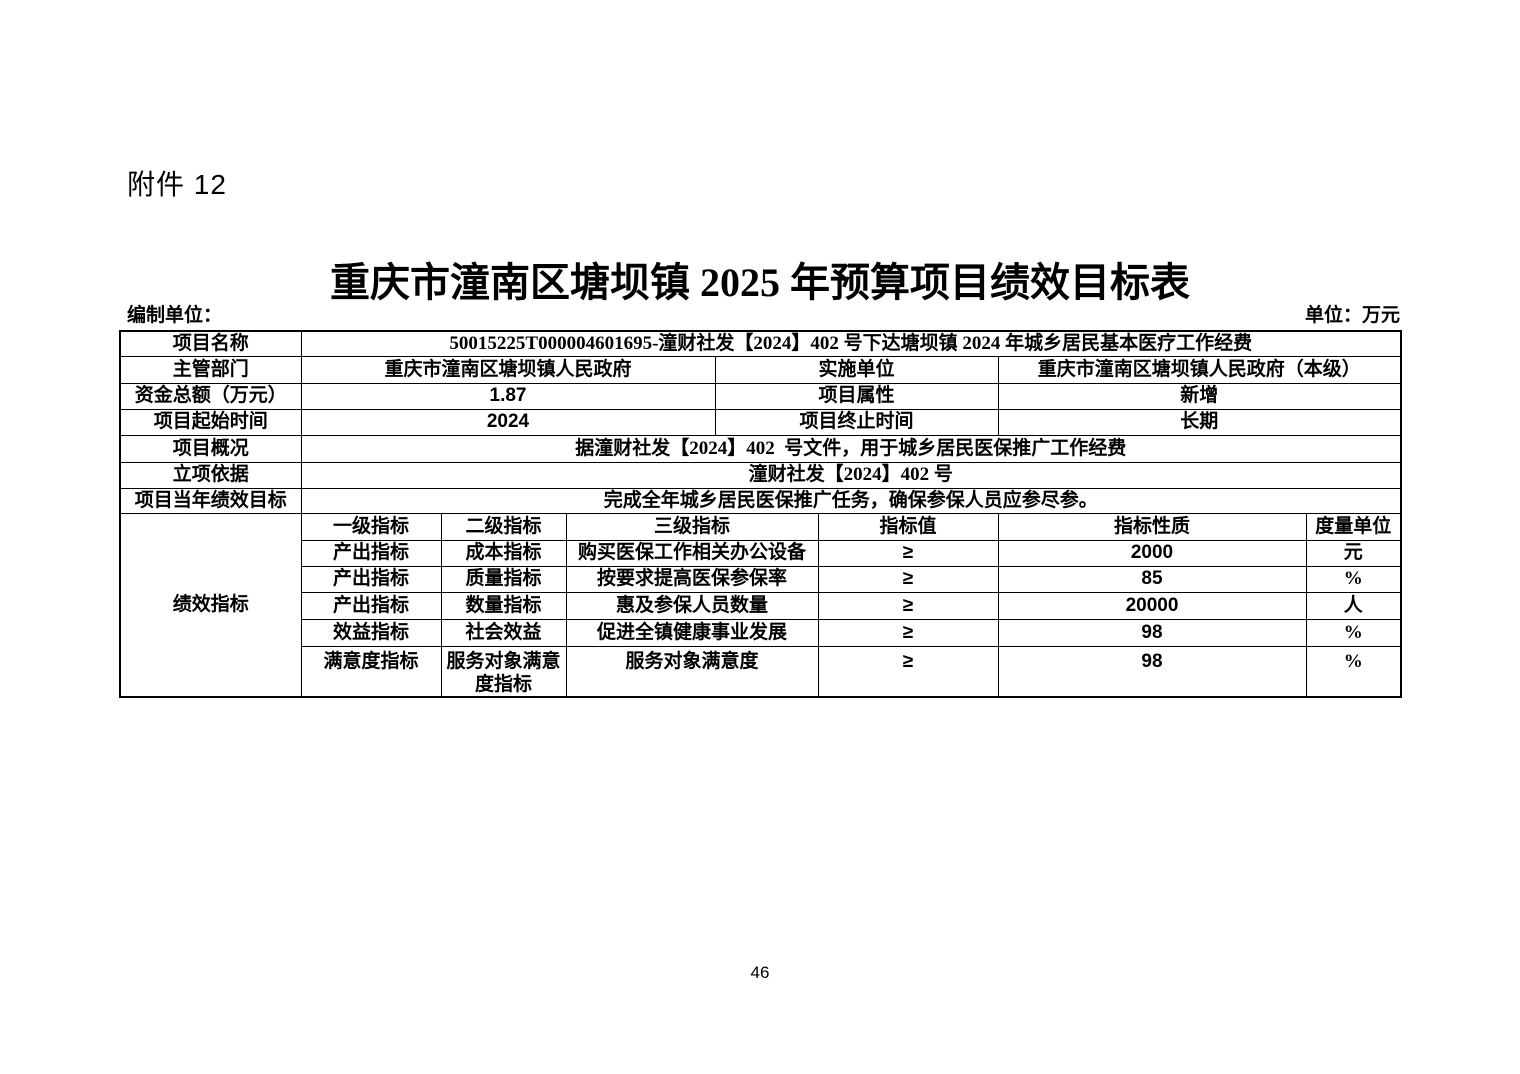 This screenshot has width=1520, height=1074. I want to click on indicator-header-level2: 二级指标, so click(503, 526).